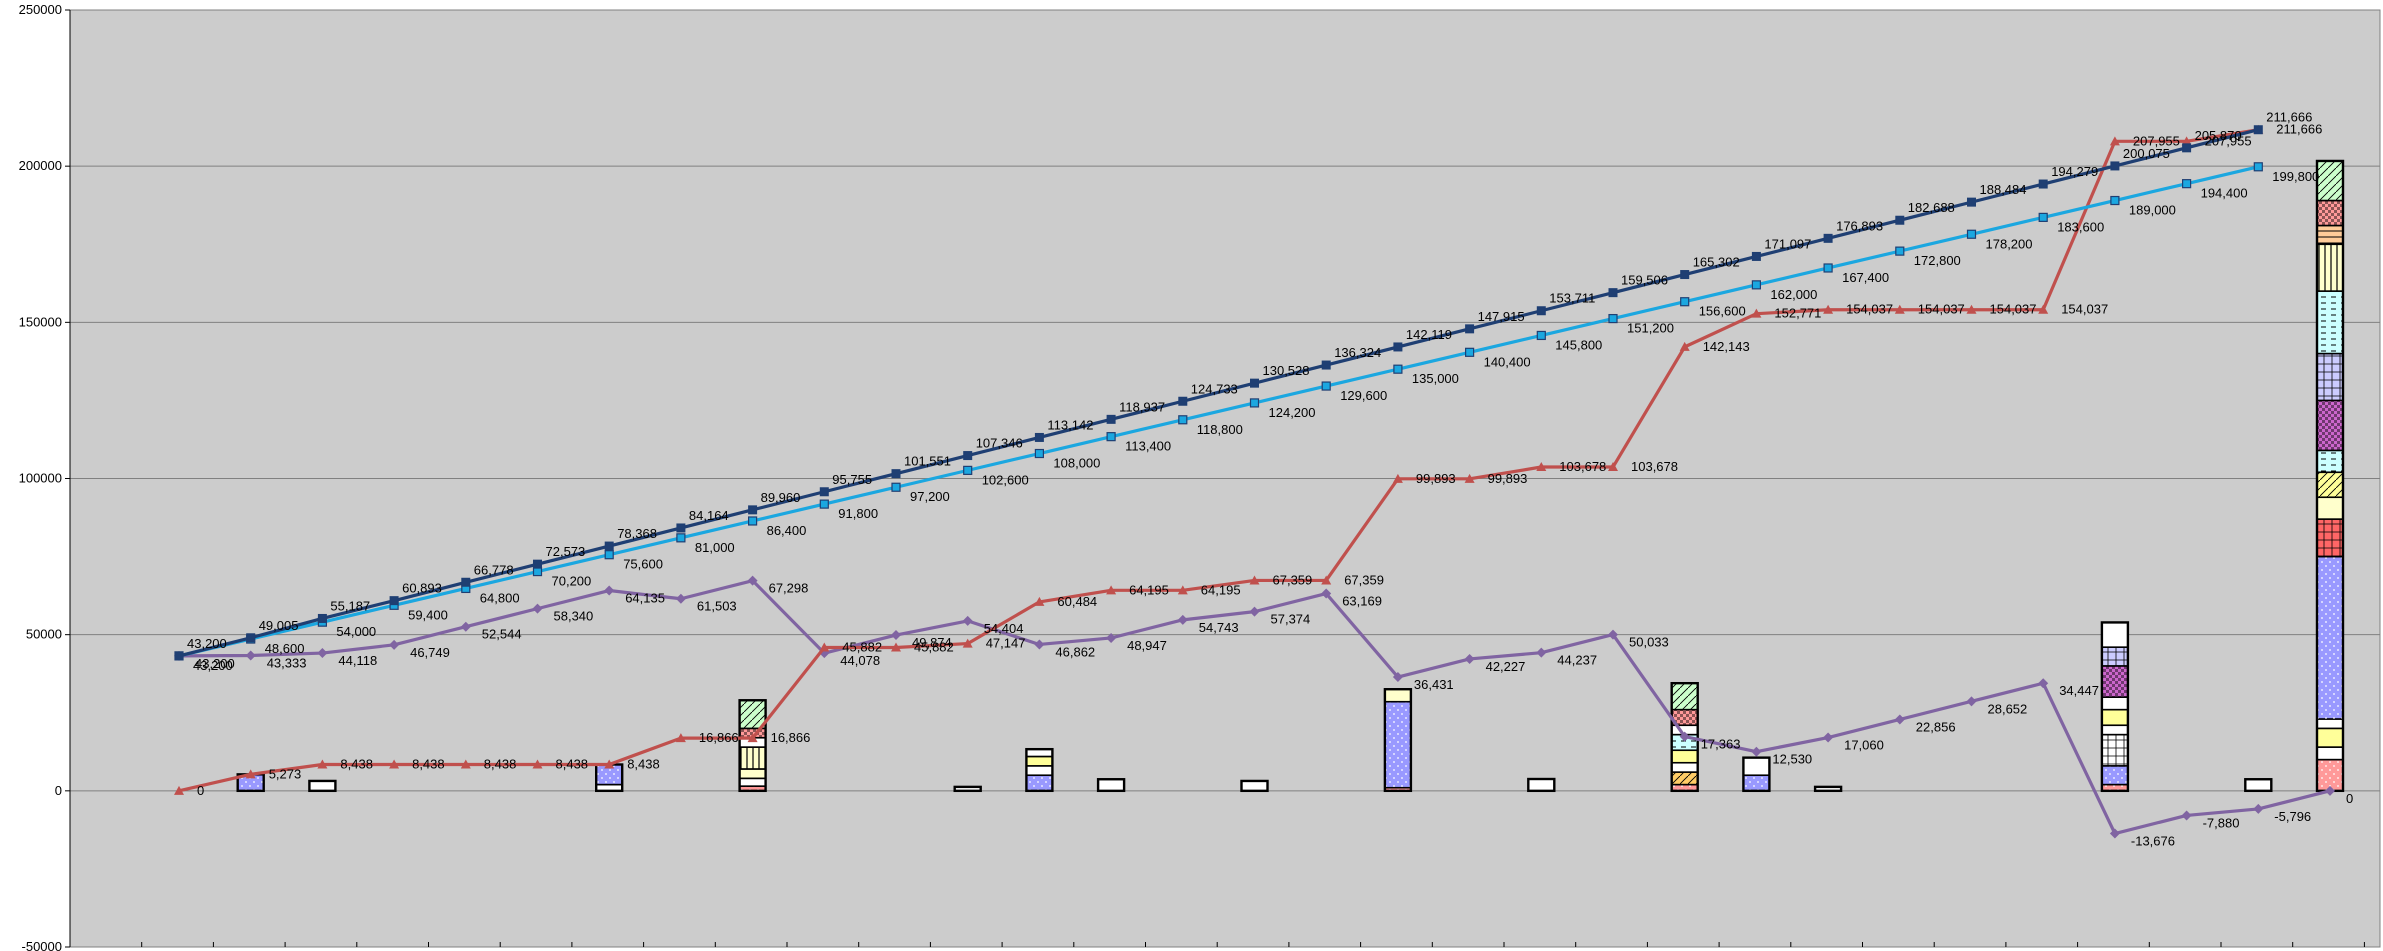  I want to click on data-label: 207,955, so click(2156, 140).